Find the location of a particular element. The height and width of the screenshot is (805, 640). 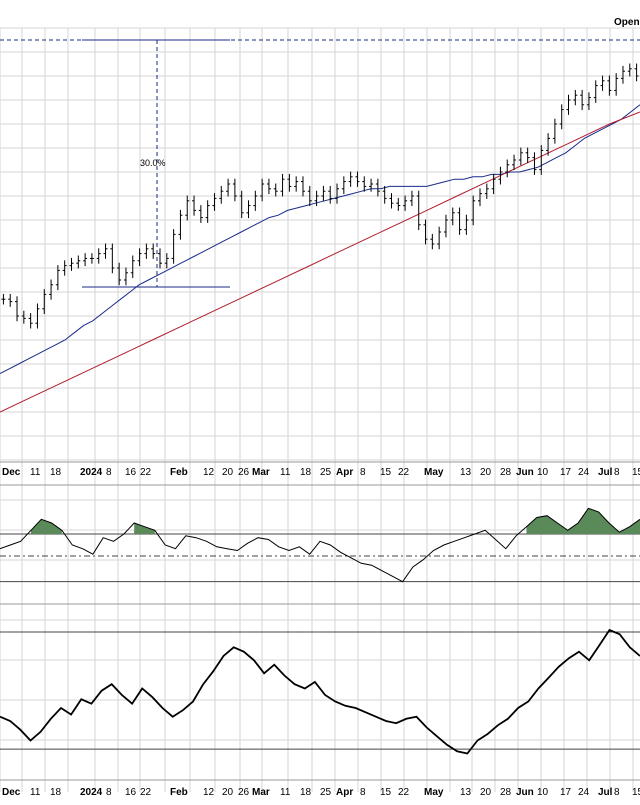

measure-label: 30.0% is located at coordinates (153, 163).